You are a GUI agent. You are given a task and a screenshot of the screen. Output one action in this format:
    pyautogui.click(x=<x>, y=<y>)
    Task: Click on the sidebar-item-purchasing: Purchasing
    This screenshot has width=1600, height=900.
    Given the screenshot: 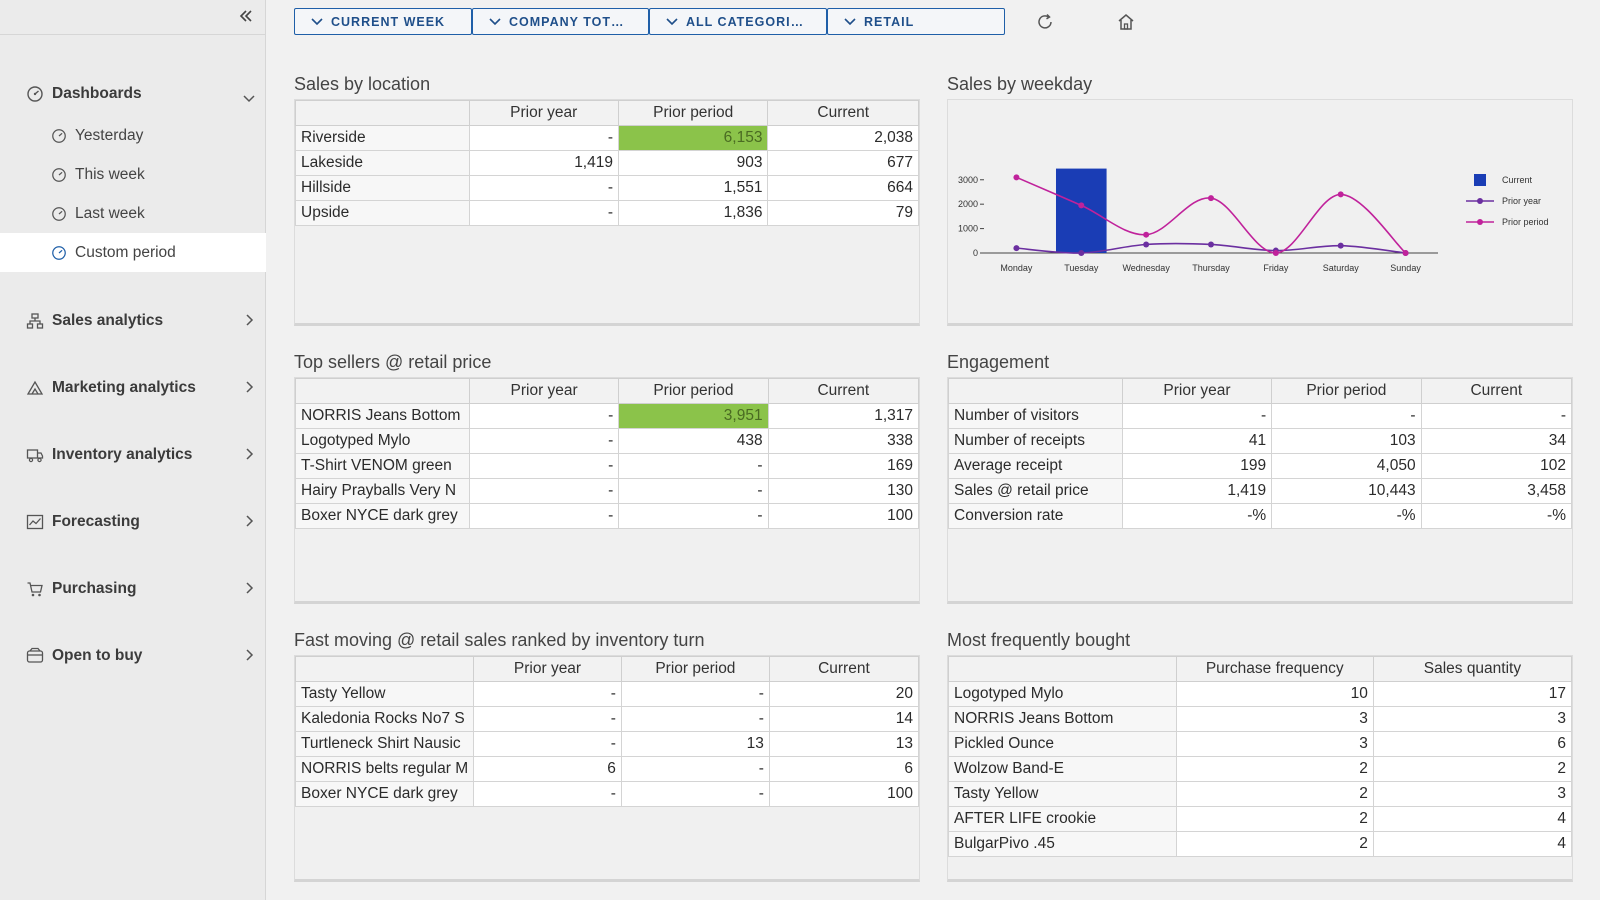 What is the action you would take?
    pyautogui.click(x=133, y=589)
    